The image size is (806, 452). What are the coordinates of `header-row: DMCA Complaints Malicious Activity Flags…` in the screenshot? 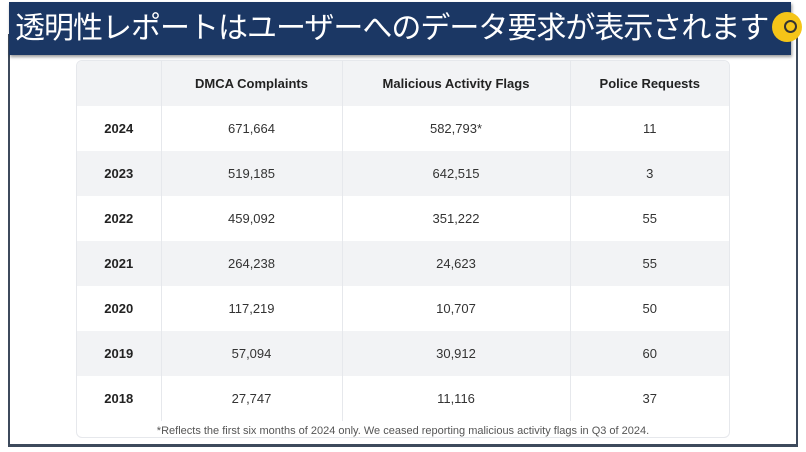 It's located at (403, 83).